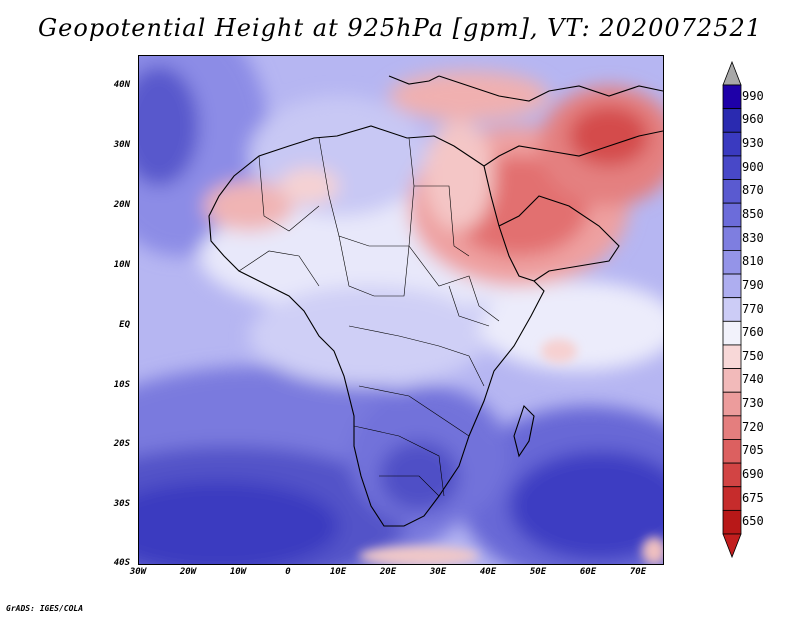  Describe the element at coordinates (753, 166) in the screenshot. I see `colorbar-level-label: 900` at that location.